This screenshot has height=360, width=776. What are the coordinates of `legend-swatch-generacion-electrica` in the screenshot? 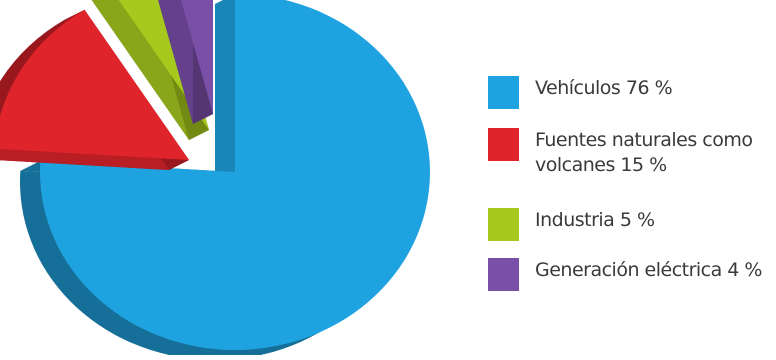 It's located at (503, 274).